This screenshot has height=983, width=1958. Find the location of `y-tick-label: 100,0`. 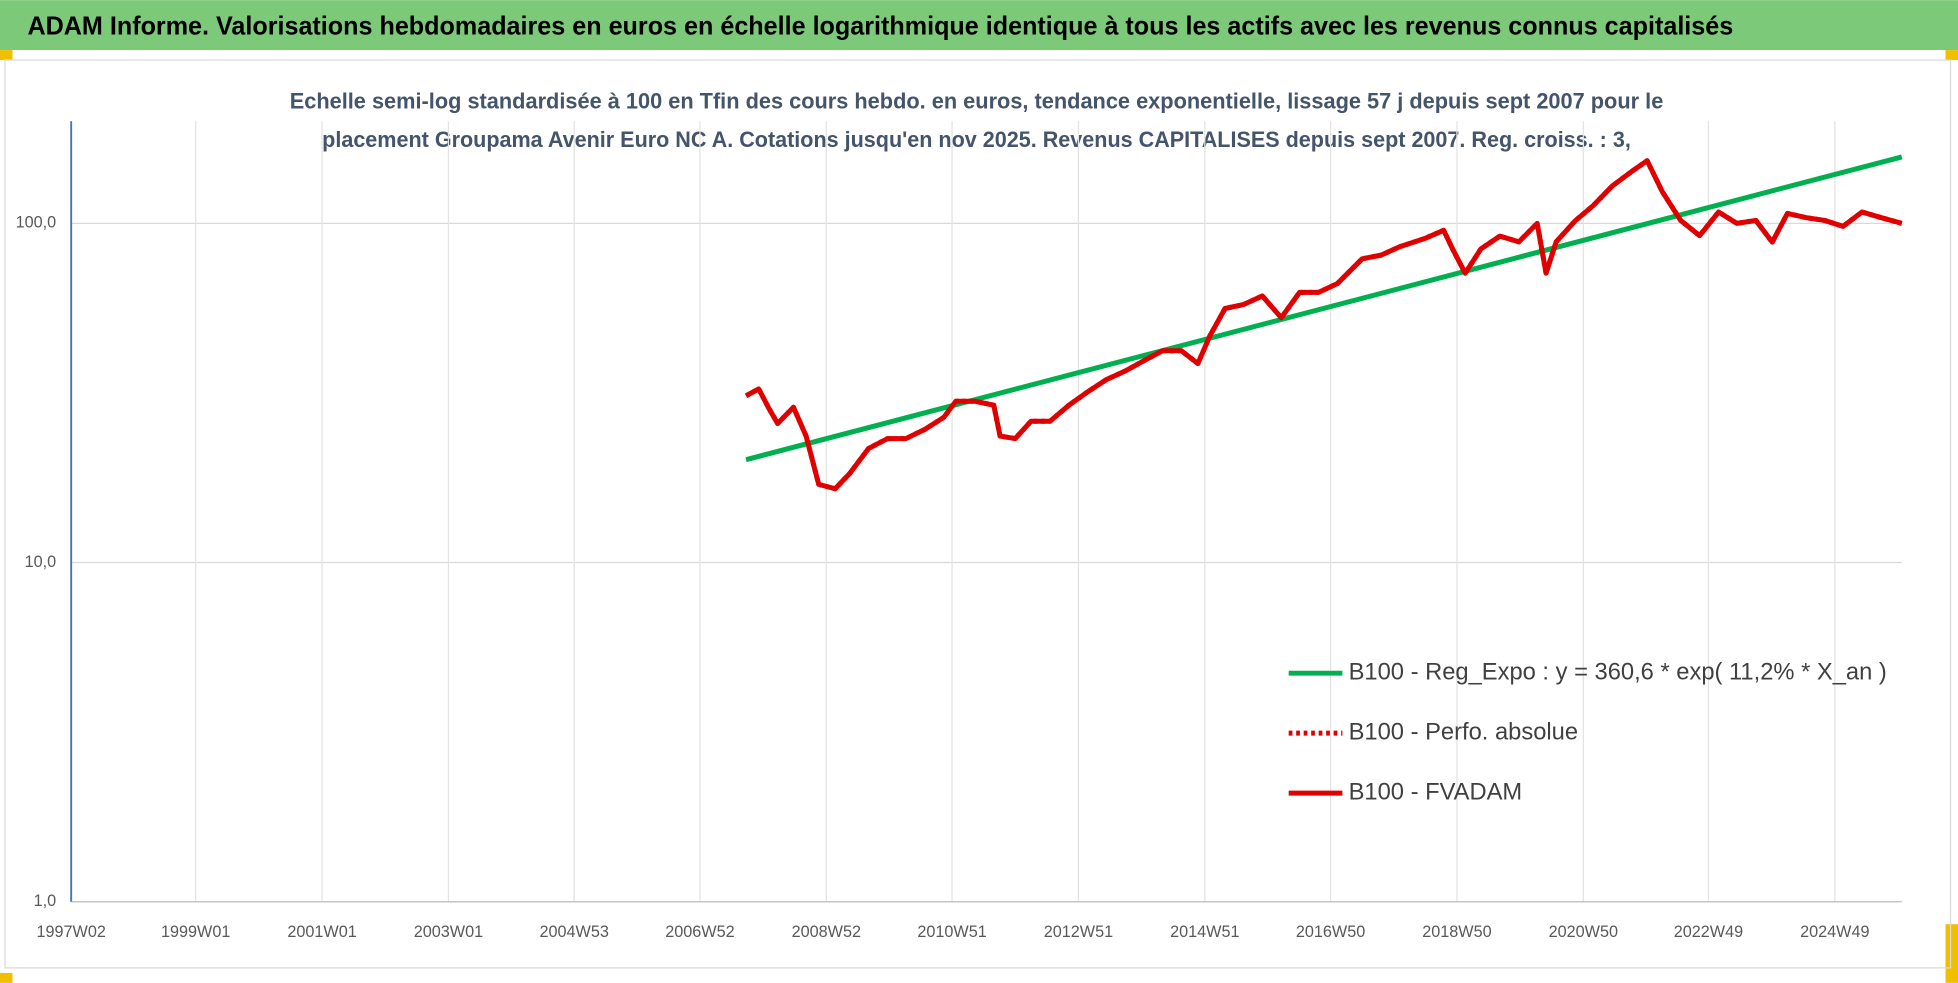

y-tick-label: 100,0 is located at coordinates (36, 223).